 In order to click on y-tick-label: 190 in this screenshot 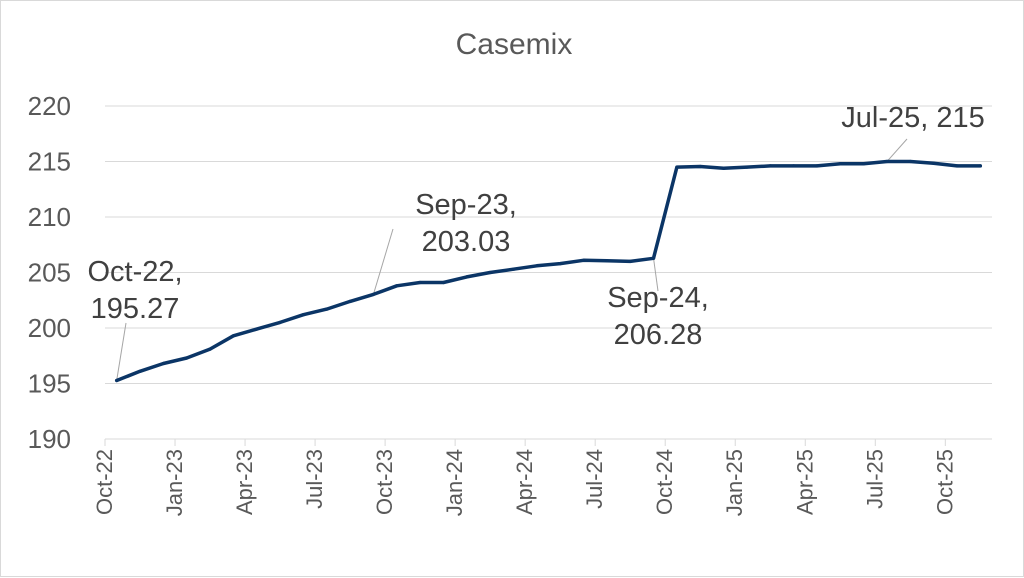, I will do `click(49, 439)`.